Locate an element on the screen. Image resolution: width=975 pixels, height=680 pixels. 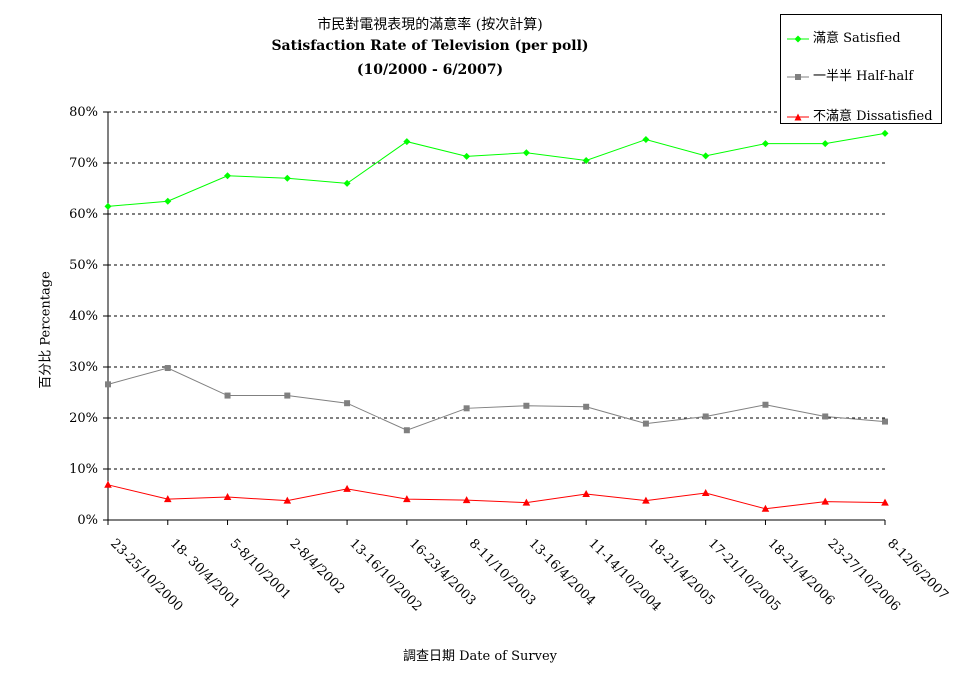
y-tick-label: 80% is located at coordinates (83, 112).